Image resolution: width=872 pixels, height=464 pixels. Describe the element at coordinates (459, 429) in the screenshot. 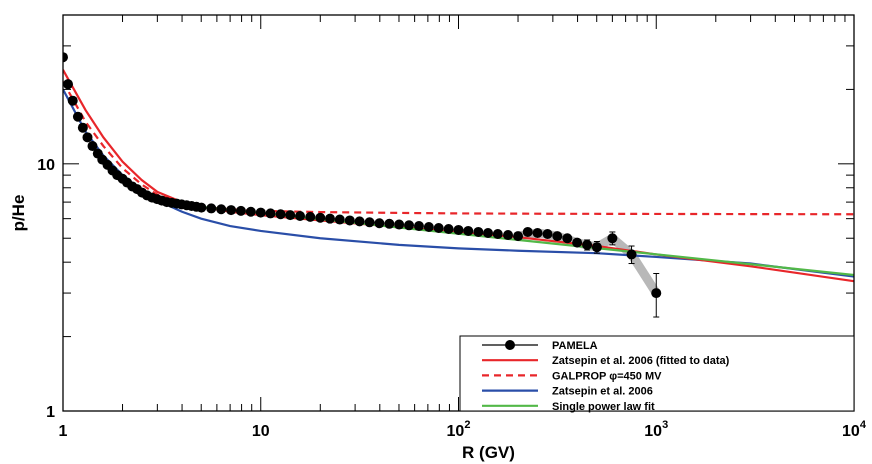

I see `x-tick-label: 10²` at that location.